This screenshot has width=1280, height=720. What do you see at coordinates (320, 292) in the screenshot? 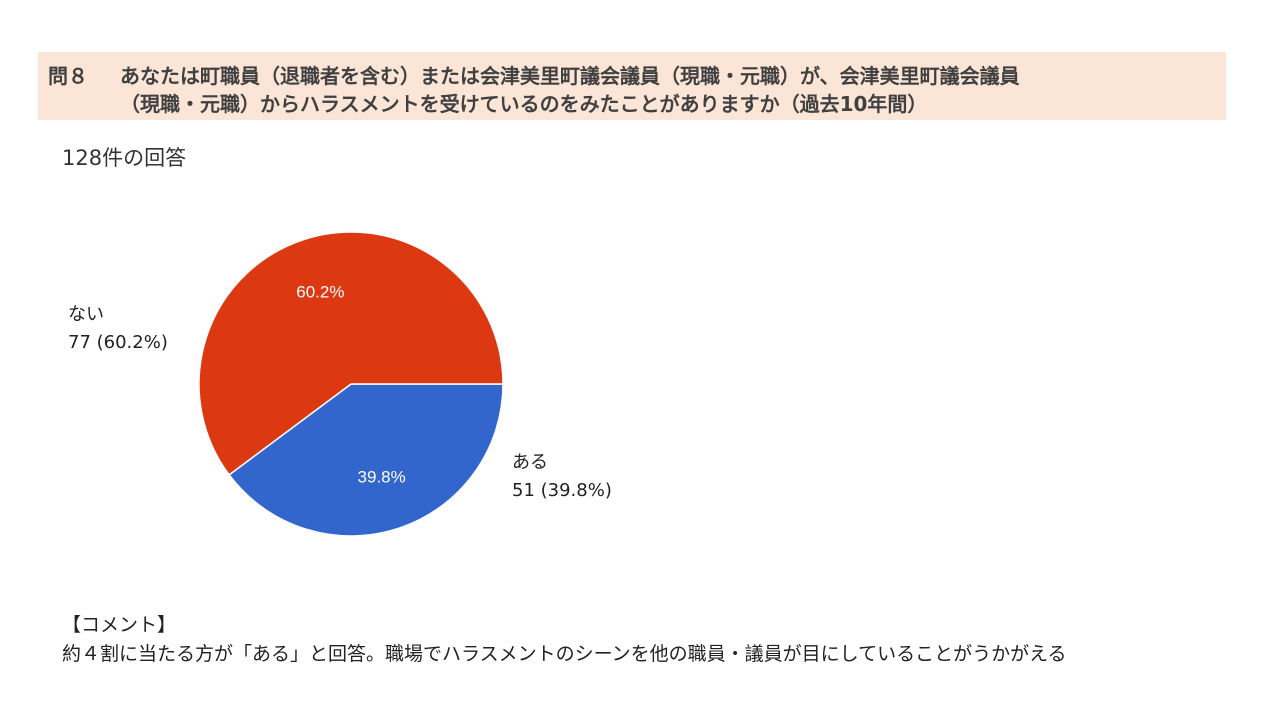
I see `pie-pct-label-nai: 60.2%` at bounding box center [320, 292].